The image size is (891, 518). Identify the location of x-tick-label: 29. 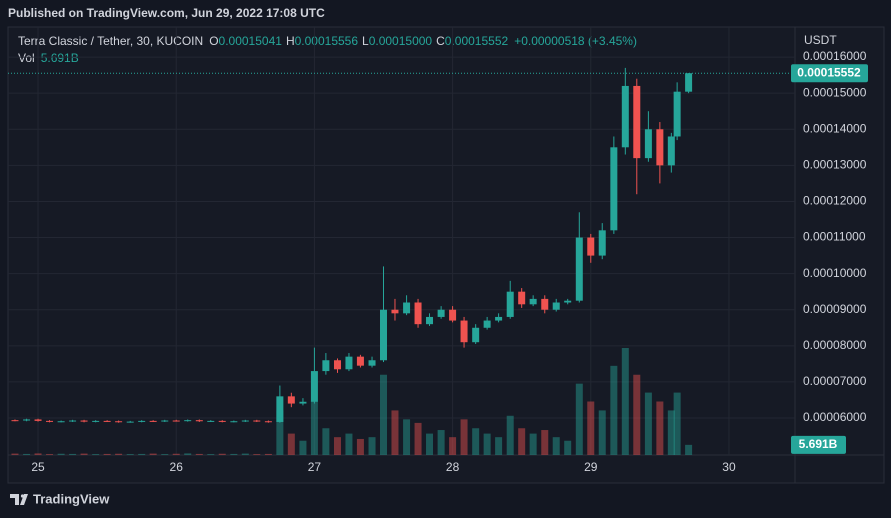
(591, 467).